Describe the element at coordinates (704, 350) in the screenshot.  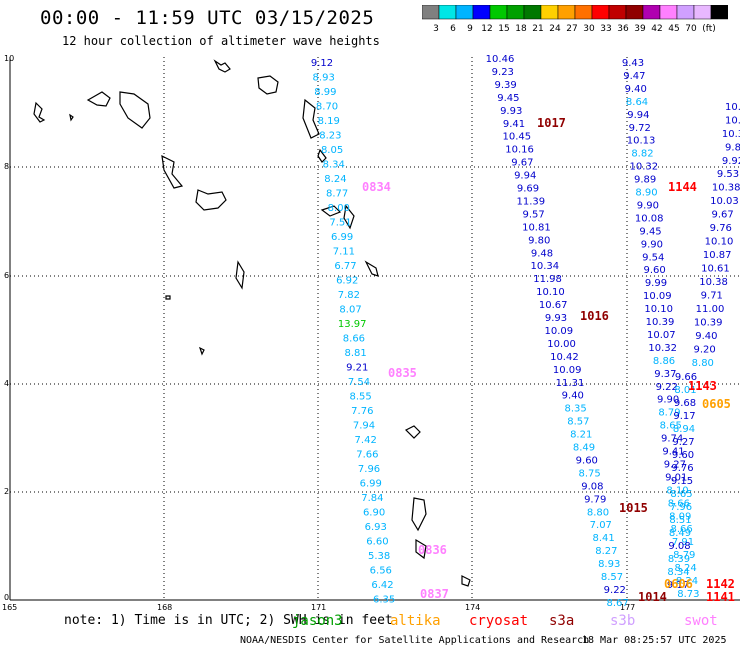
I see `wave-height-value: 9.20` at that location.